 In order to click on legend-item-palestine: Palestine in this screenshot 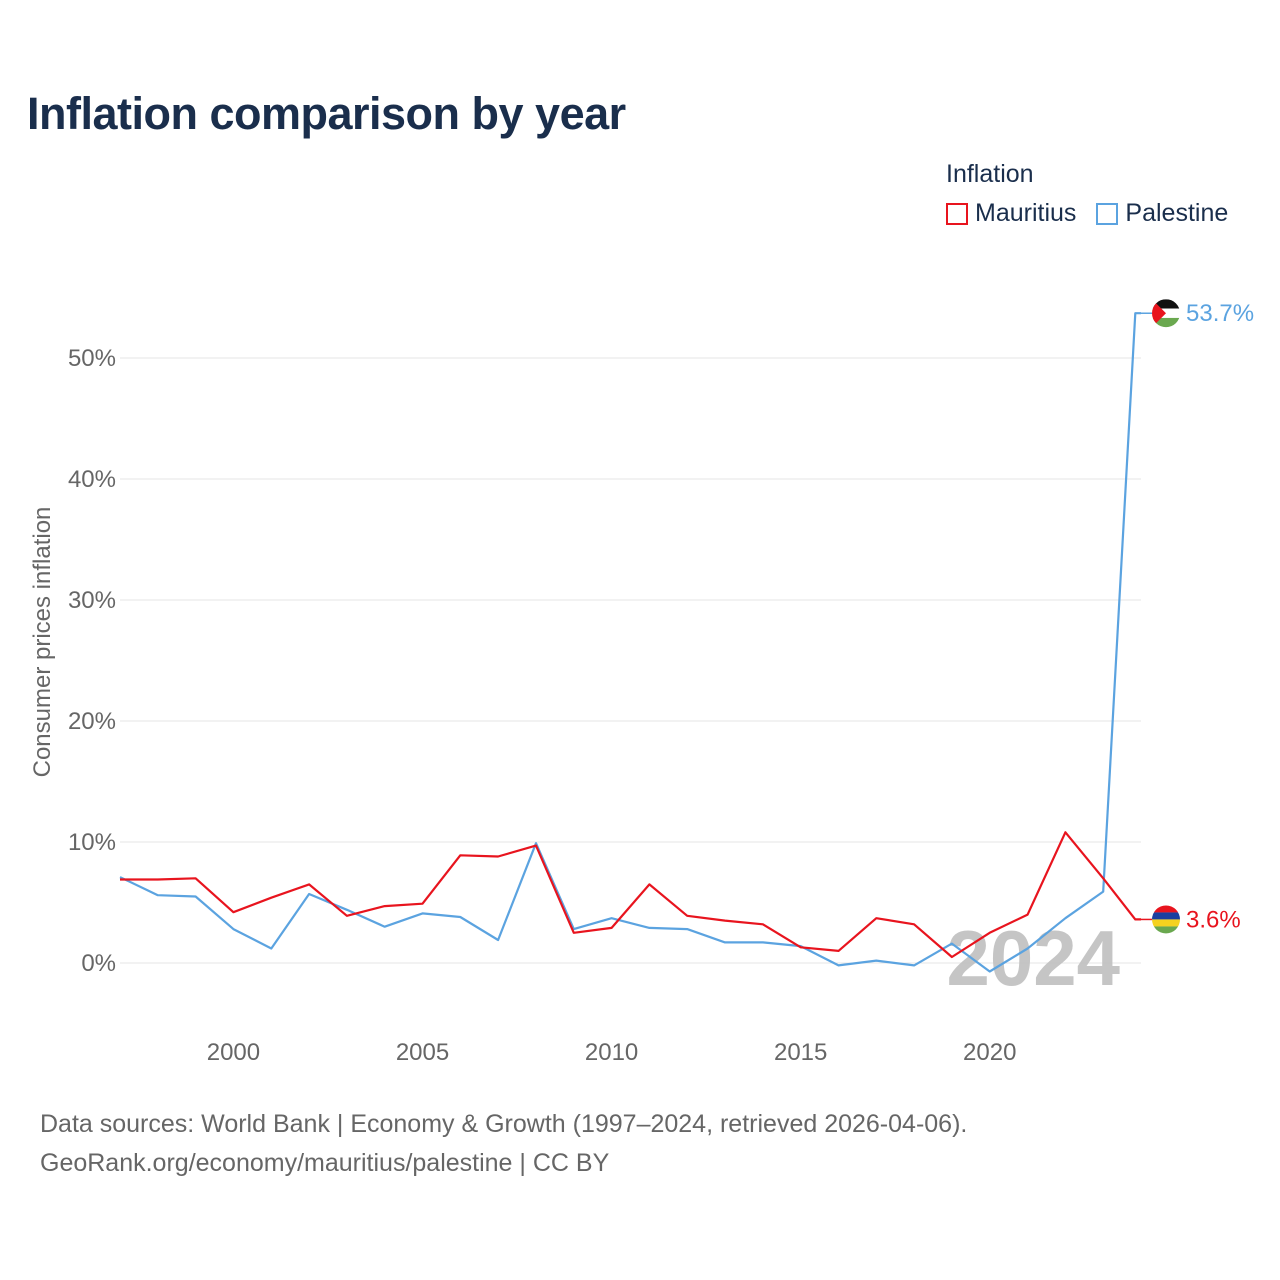, I will do `click(1162, 213)`.